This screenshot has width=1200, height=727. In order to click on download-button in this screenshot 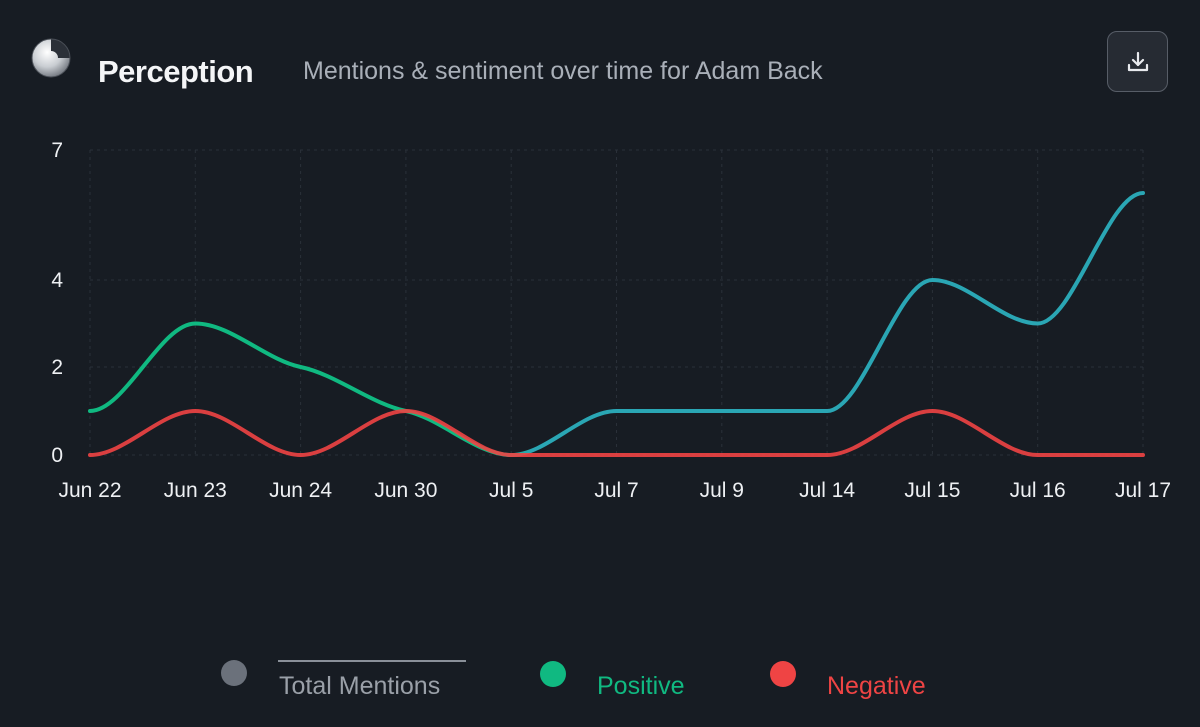, I will do `click(1137, 61)`.